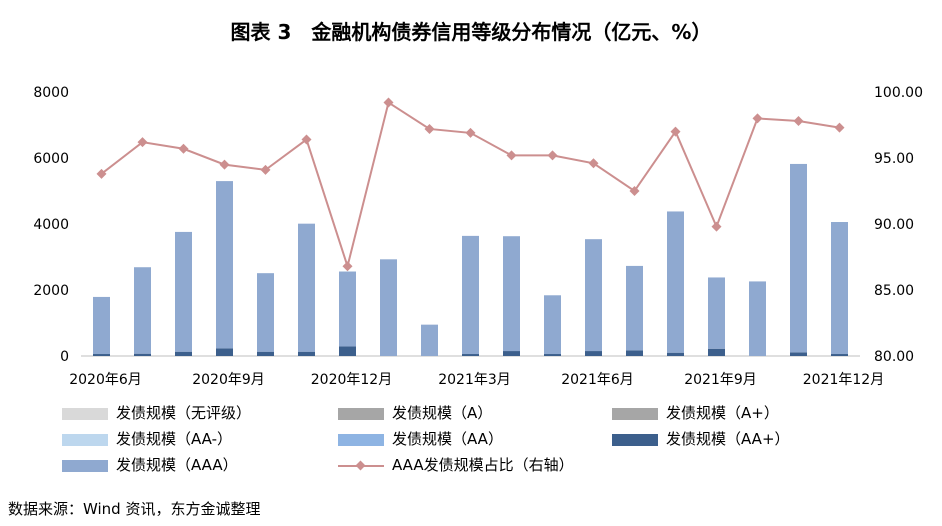  What do you see at coordinates (720, 380) in the screenshot?
I see `x-tick-label: 2021年9月` at bounding box center [720, 380].